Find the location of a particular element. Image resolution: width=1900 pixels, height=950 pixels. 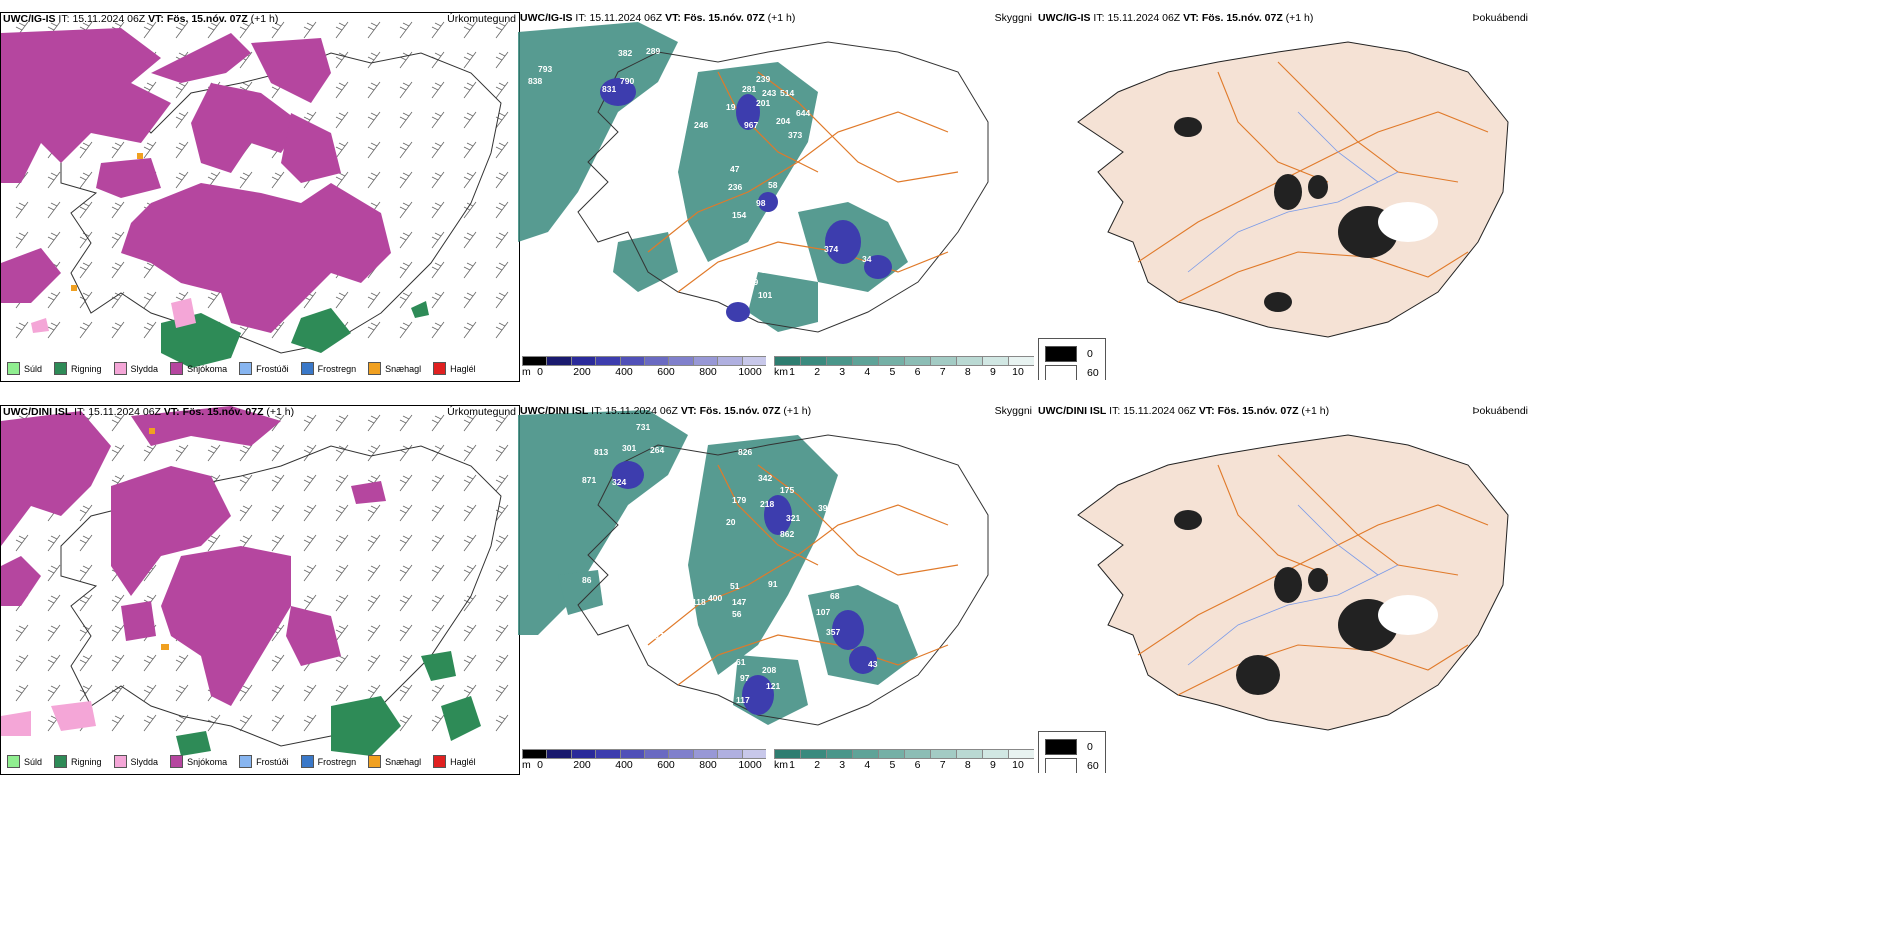

visibility-colorbar-top: km 1 2 3 4 5 6 7 8 9 10 is located at coordinates (904, 368).